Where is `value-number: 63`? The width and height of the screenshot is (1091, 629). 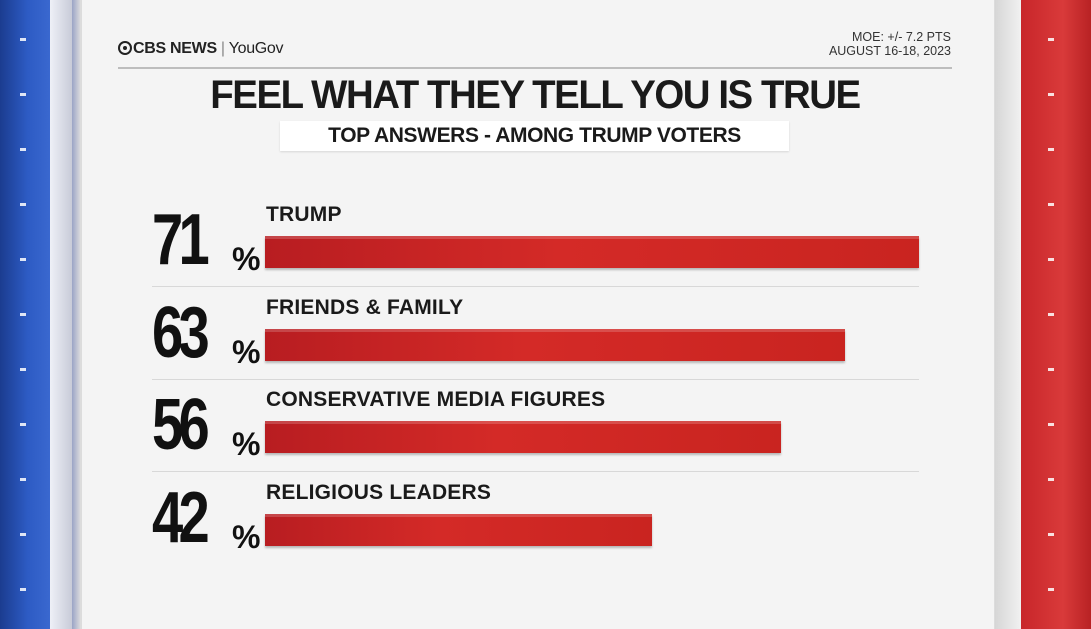
value-number: 63 is located at coordinates (181, 332).